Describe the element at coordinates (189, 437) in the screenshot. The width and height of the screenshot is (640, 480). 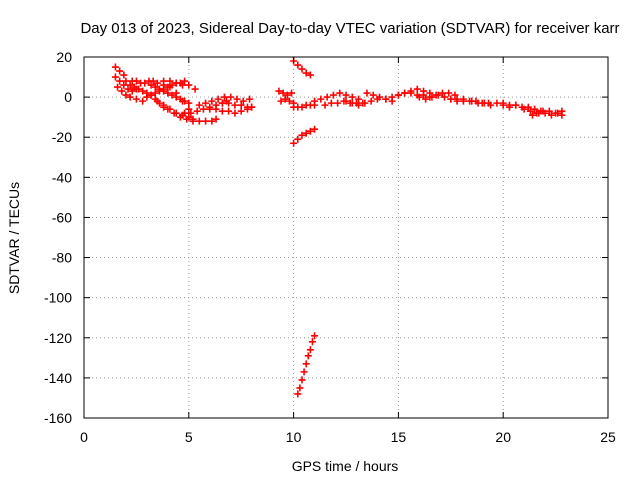
I see `x-tick-label: 5` at that location.